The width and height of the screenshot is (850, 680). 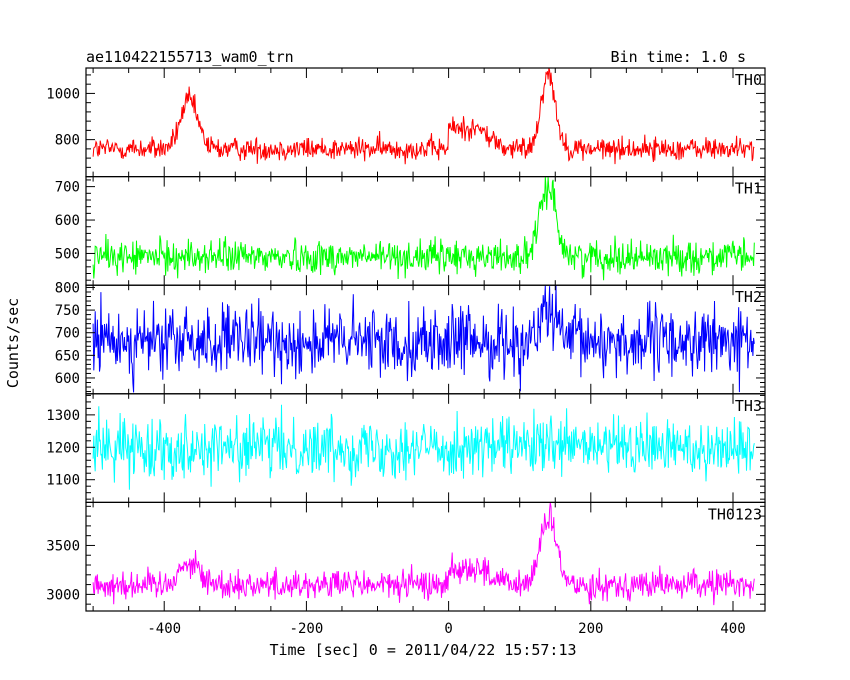 What do you see at coordinates (63, 546) in the screenshot?
I see `y-tick-label-th0123: 3500` at bounding box center [63, 546].